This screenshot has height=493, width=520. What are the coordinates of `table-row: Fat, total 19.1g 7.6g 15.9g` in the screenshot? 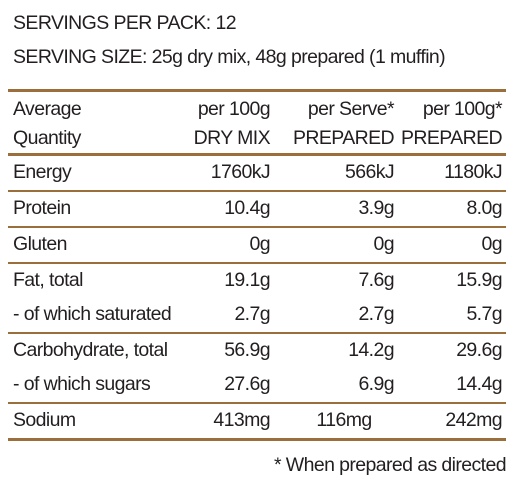 It's located at (257, 281).